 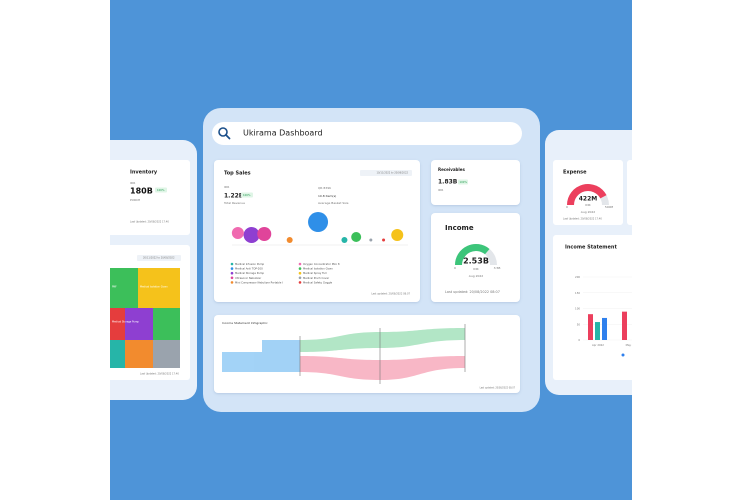 I want to click on date-range: 20/11/2022 to 20/08/2022, so click(x=159, y=258).